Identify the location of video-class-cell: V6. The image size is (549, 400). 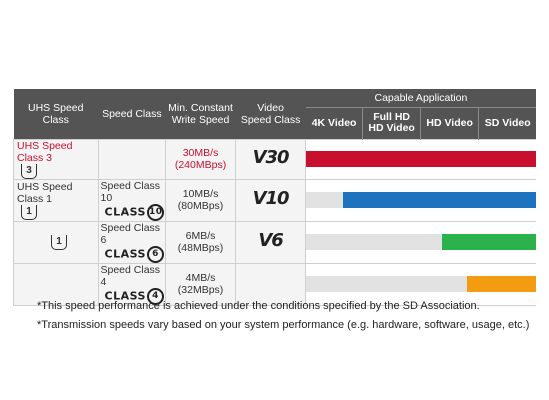
(270, 242).